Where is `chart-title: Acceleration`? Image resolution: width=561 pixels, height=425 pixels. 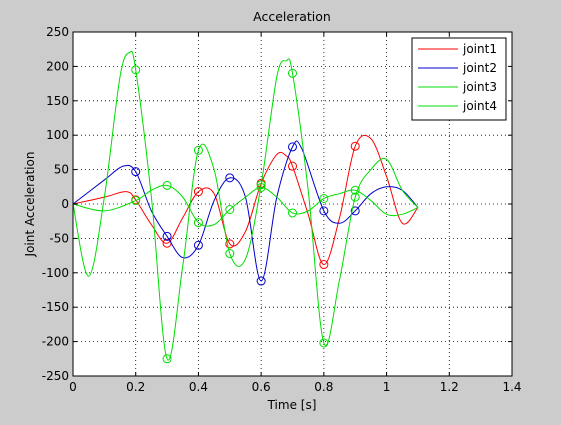
chart-title: Acceleration is located at coordinates (292, 16).